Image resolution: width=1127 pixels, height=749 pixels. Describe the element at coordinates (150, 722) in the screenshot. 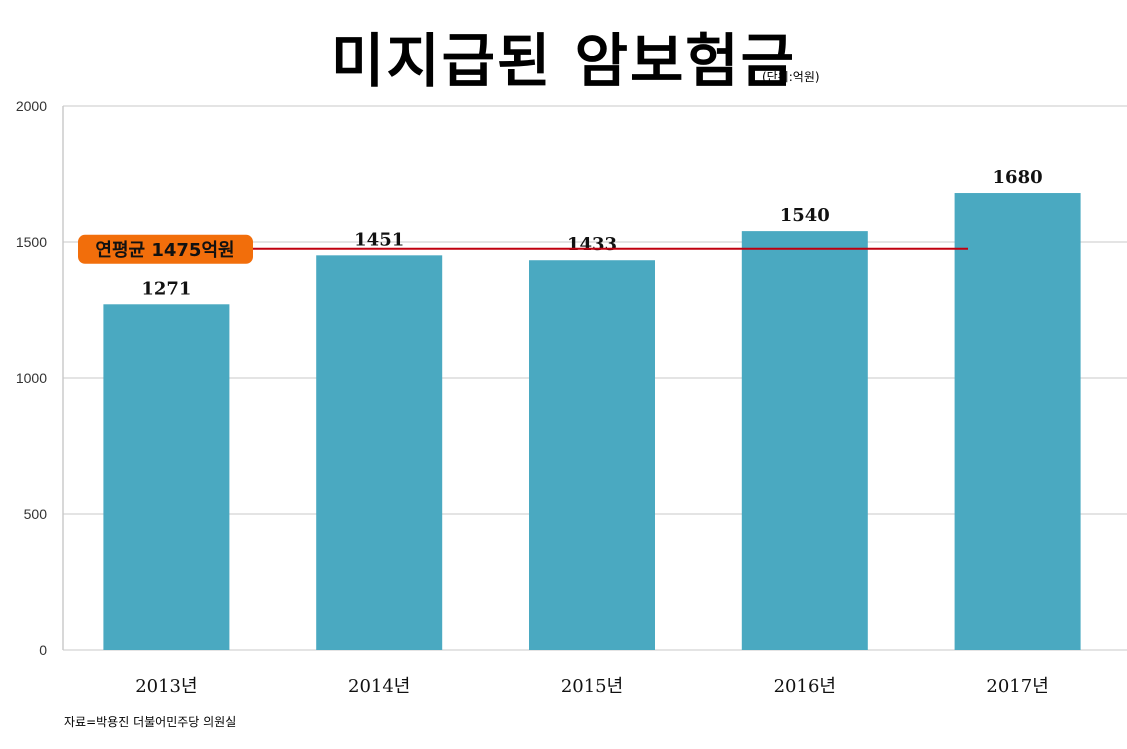

I see `source-note: 자료=박용진 더불어민주당 의원실` at that location.